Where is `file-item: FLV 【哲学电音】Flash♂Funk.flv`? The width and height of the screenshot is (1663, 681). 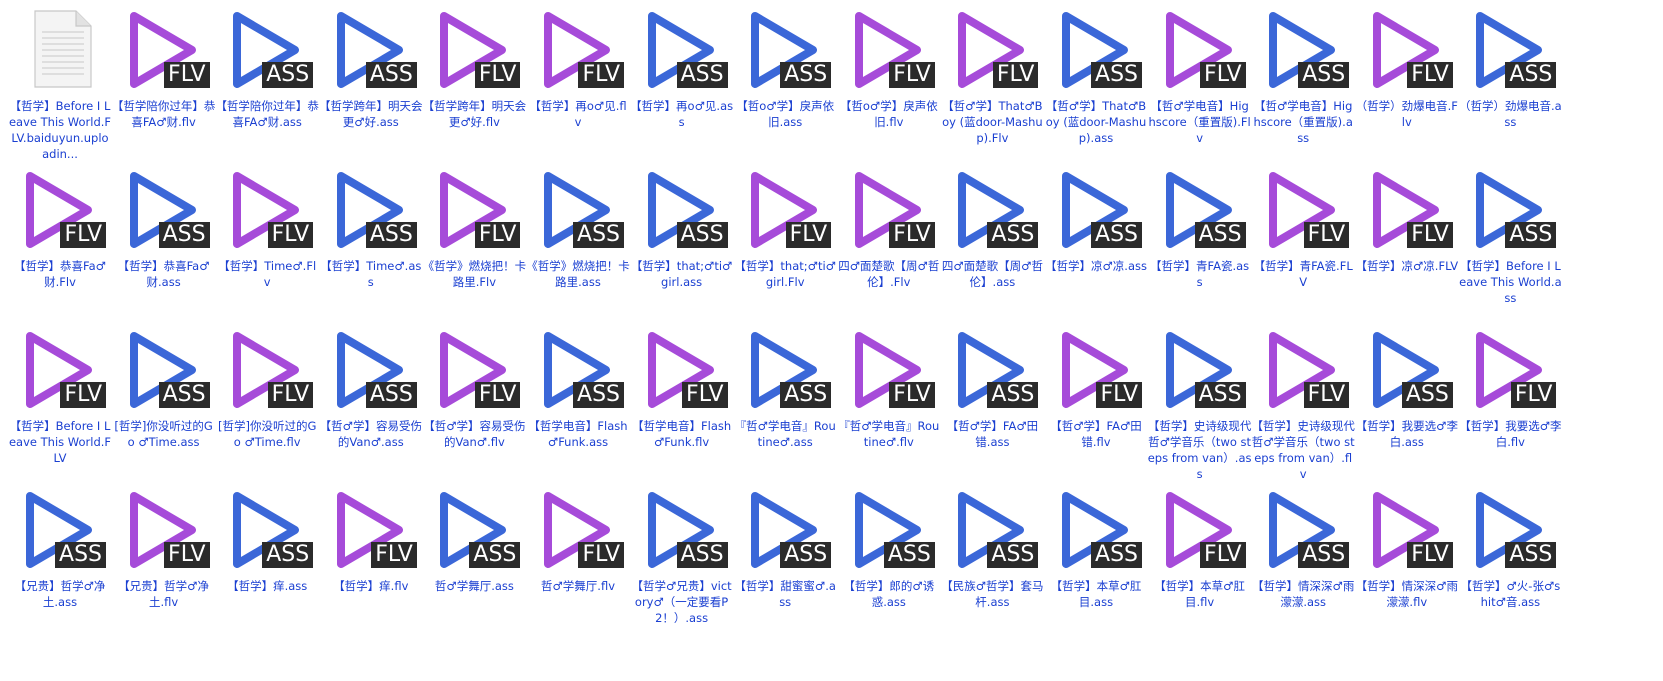 file-item: FLV 【哲学电音】Flash♂Funk.flv is located at coordinates (682, 387).